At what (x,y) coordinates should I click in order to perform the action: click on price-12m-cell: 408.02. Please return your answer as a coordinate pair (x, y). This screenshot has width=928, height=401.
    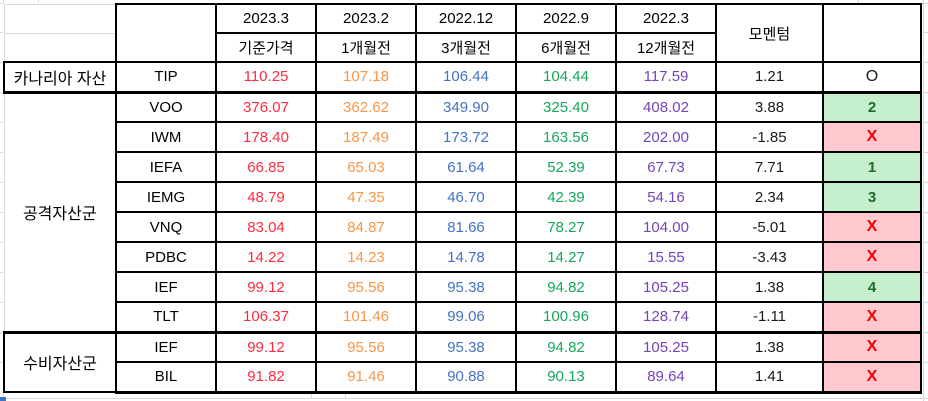
    Looking at the image, I should click on (666, 106).